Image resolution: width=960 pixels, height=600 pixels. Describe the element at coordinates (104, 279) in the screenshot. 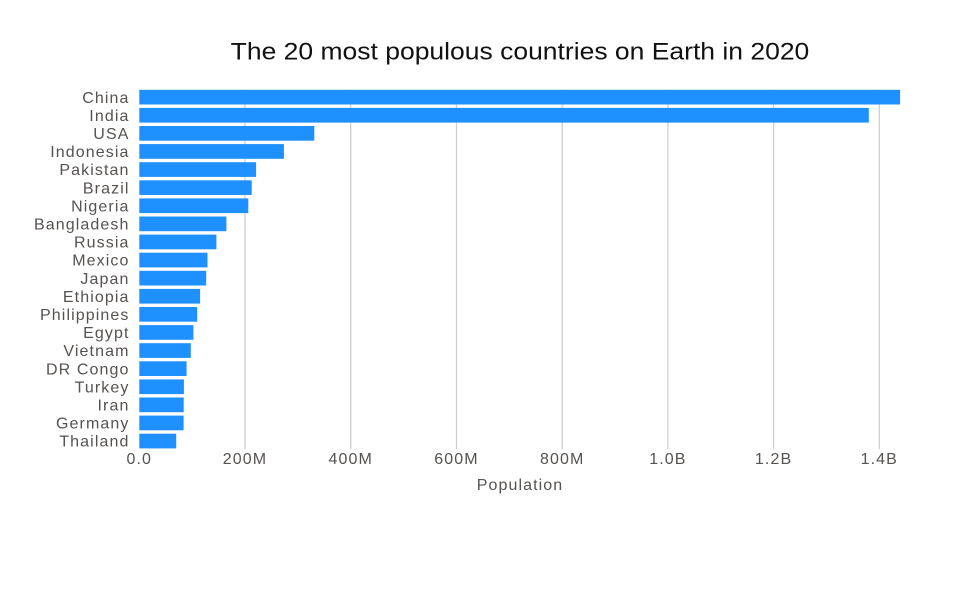

I see `svg-text: Japan` at that location.